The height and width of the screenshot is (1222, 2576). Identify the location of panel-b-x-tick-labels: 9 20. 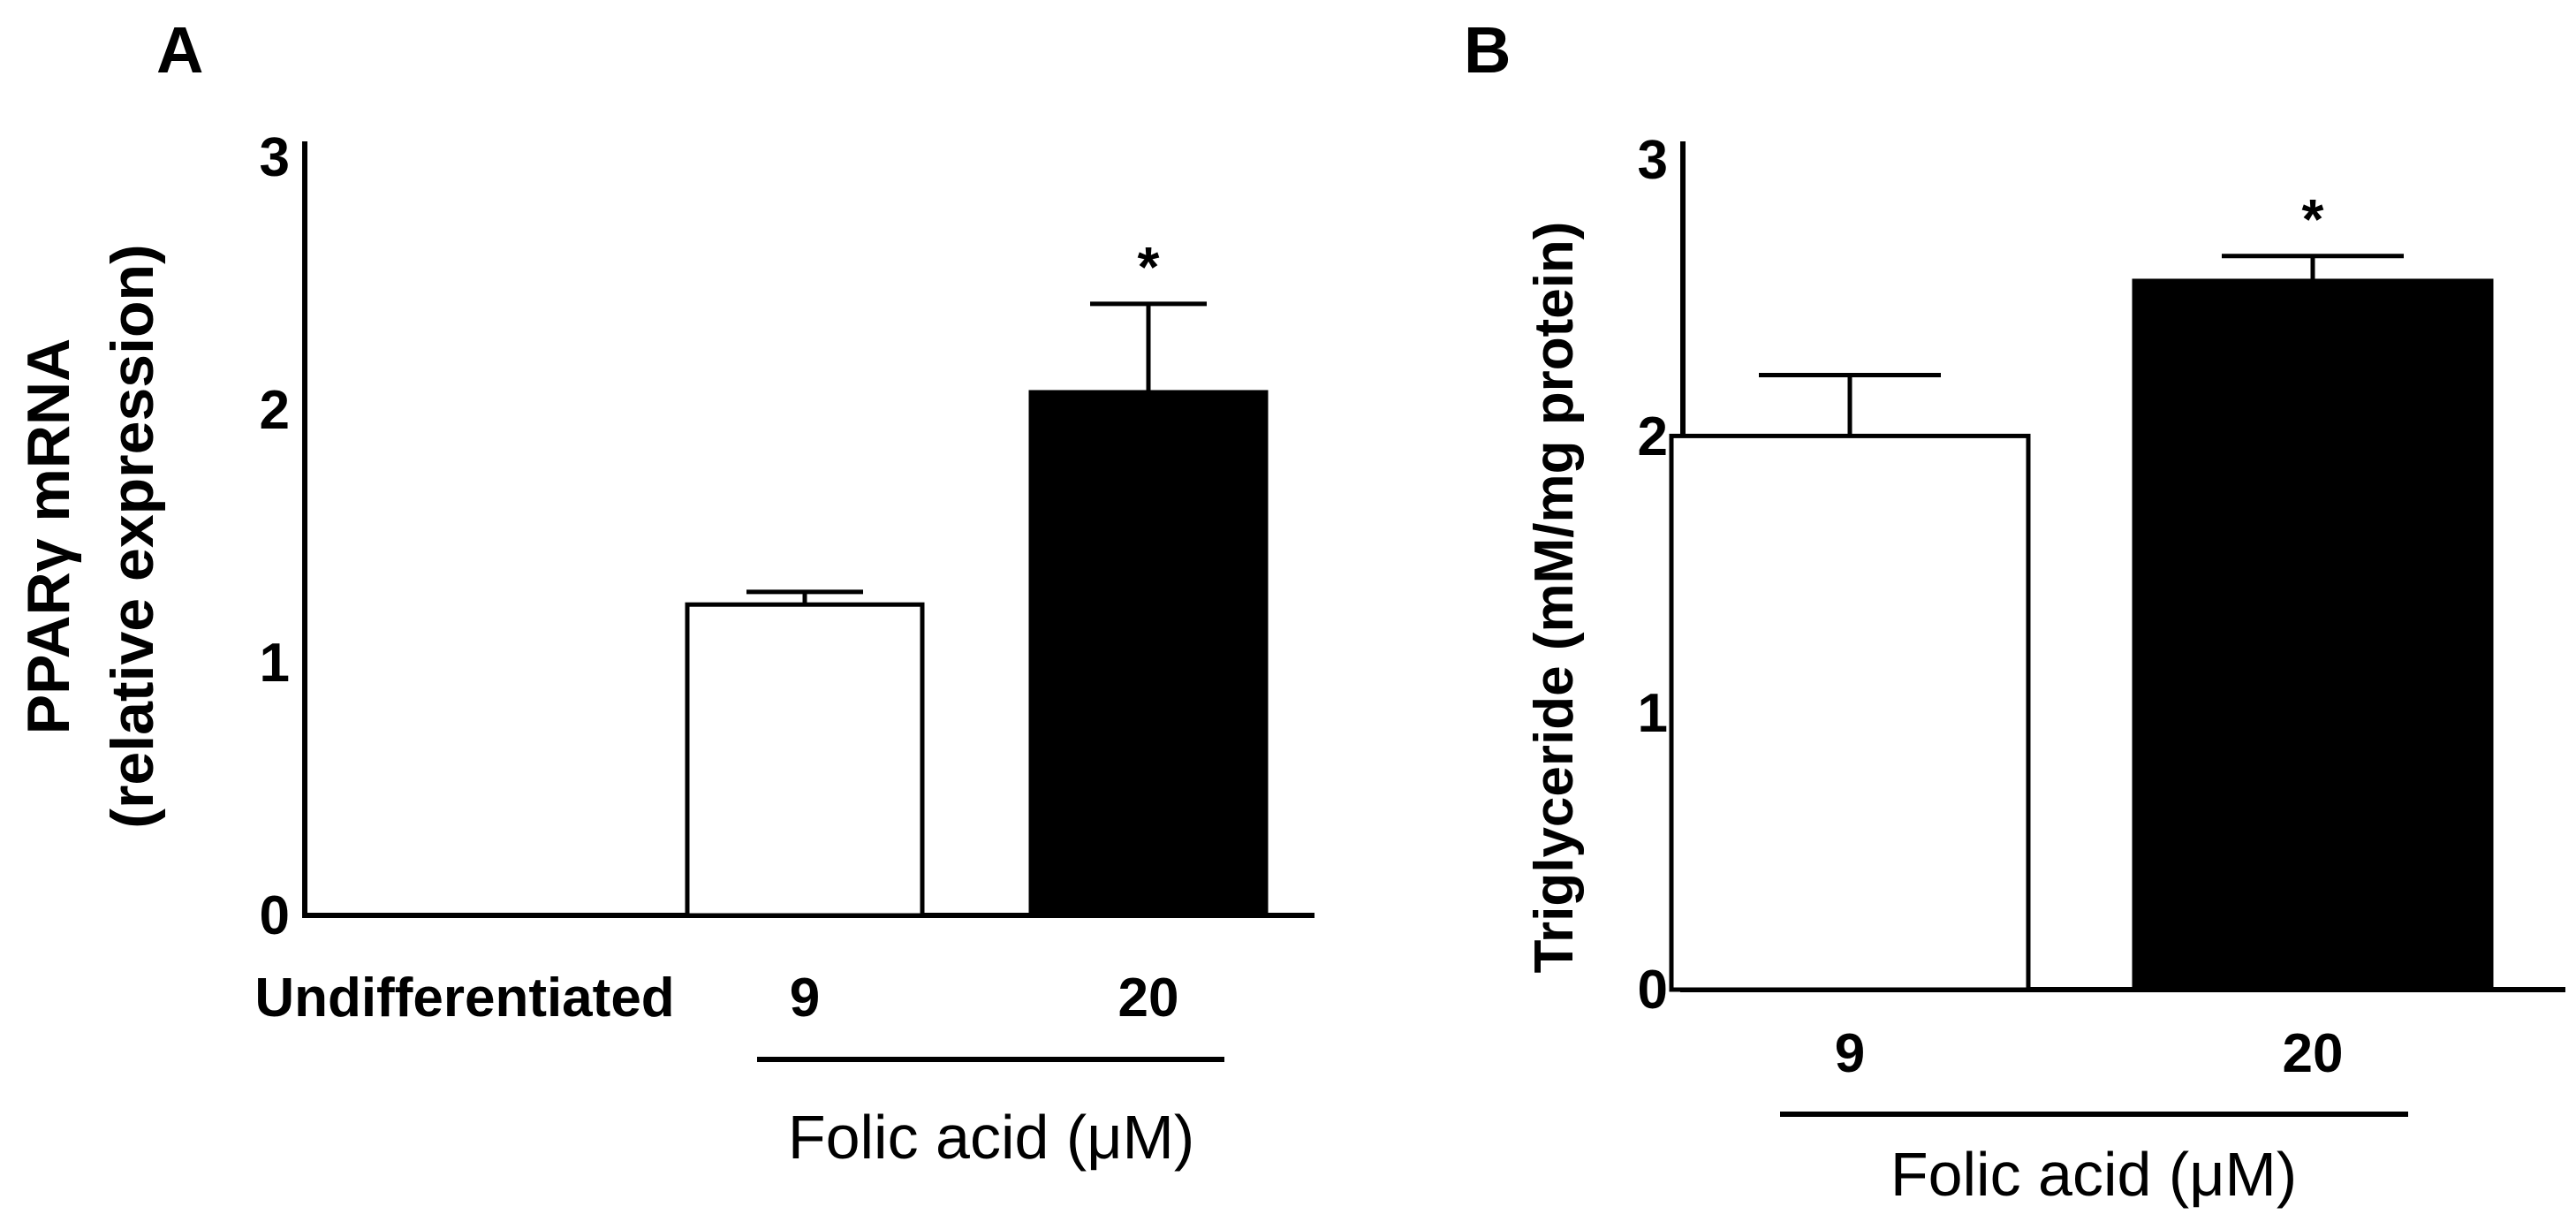
(2089, 1053).